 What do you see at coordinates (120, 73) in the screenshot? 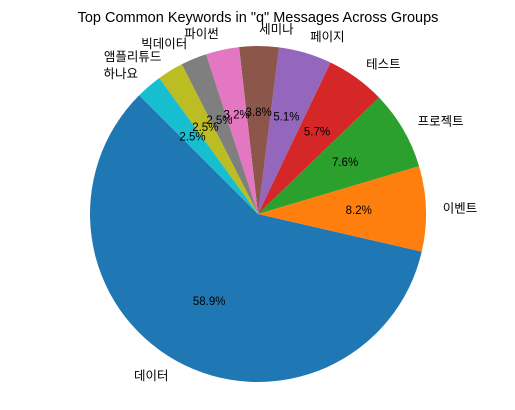
I see `slice-category-label-9: 하나요` at bounding box center [120, 73].